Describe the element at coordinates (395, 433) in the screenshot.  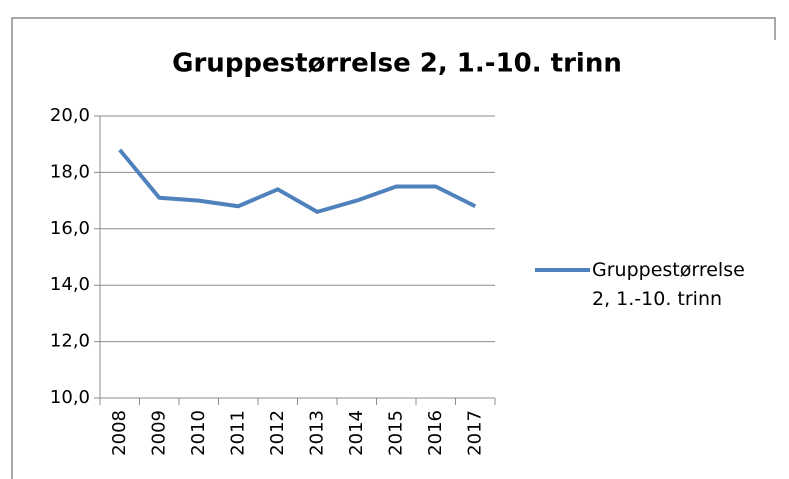
I see `x-tick-label: 2015` at that location.